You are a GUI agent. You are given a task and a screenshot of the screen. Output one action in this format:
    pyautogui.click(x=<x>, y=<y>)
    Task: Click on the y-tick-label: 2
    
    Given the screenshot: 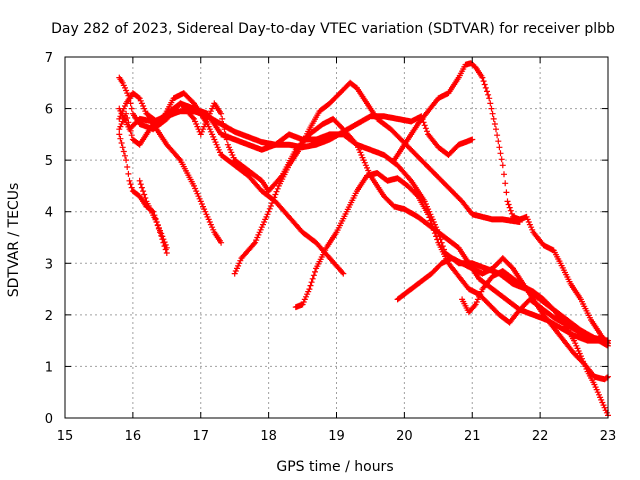 What is the action you would take?
    pyautogui.click(x=49, y=316)
    